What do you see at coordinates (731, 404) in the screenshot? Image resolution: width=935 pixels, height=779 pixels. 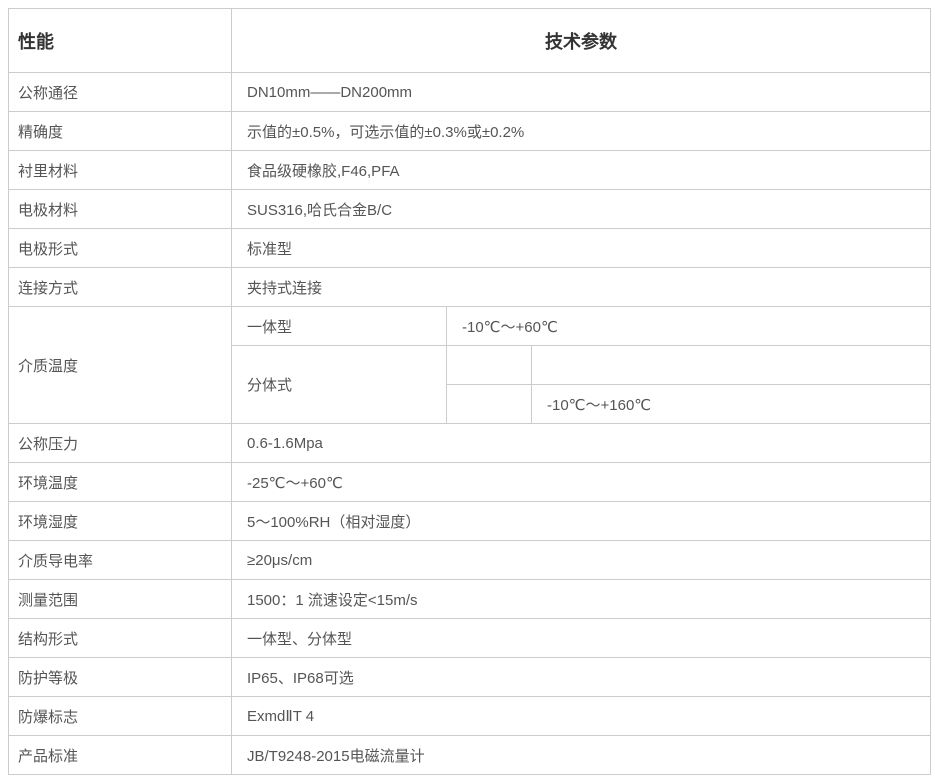 I see `remote-range-cell: -10℃～+160℃` at bounding box center [731, 404].